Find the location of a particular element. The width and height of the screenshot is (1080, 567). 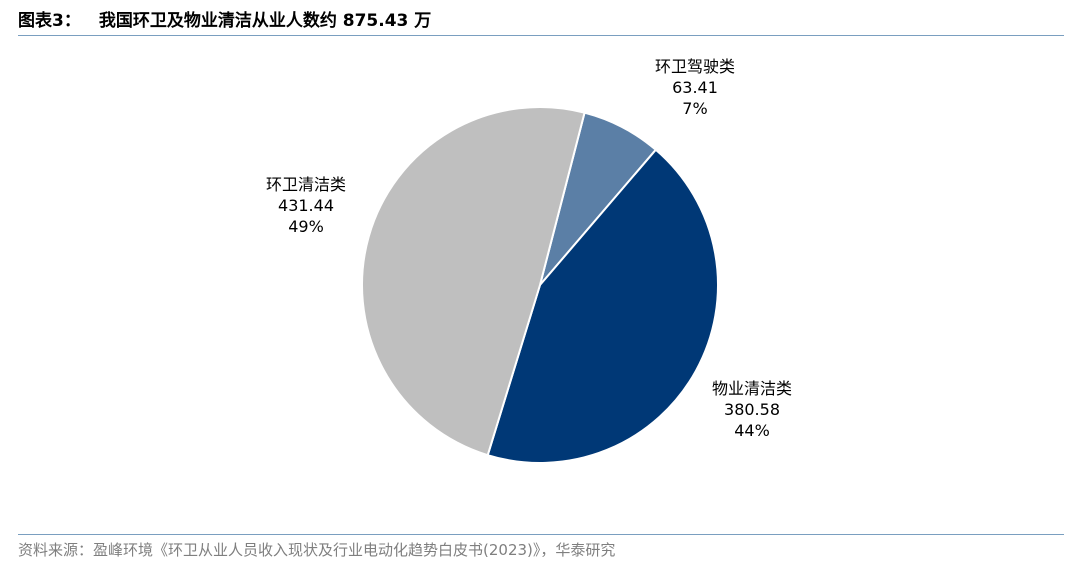

figure-header: 图表3： 我国环卫及物业清洁从业人数约 875.43 万 is located at coordinates (541, 22).